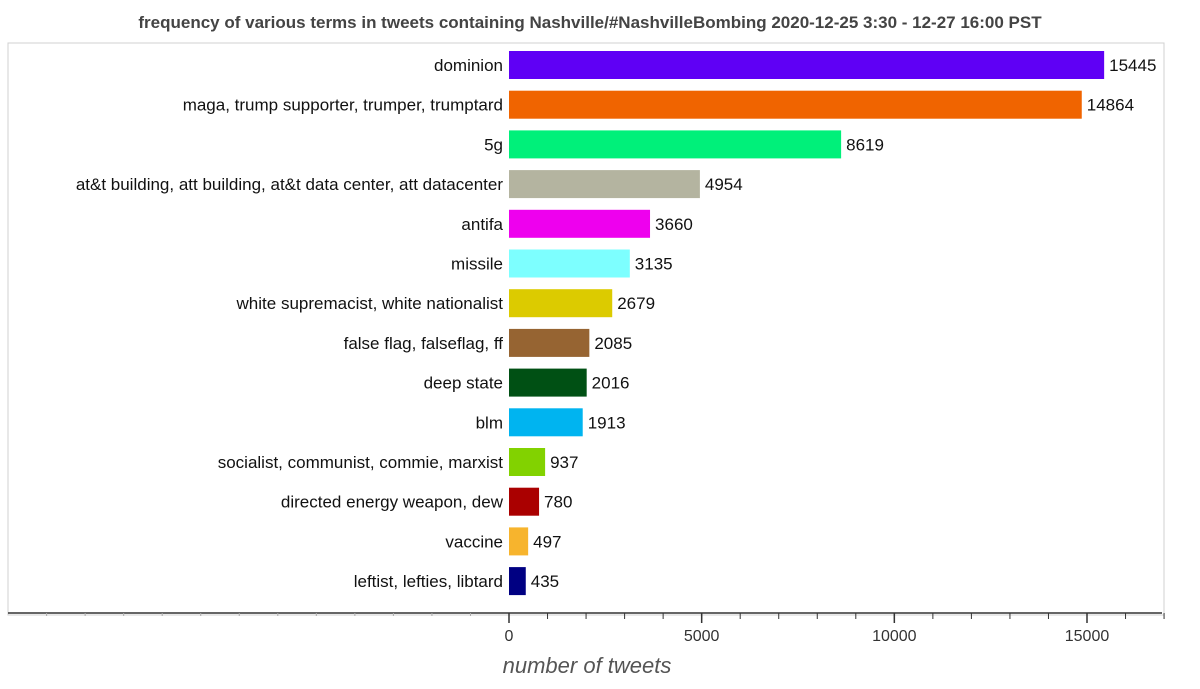 The width and height of the screenshot is (1200, 689). I want to click on category-label: 5g, so click(493, 144).